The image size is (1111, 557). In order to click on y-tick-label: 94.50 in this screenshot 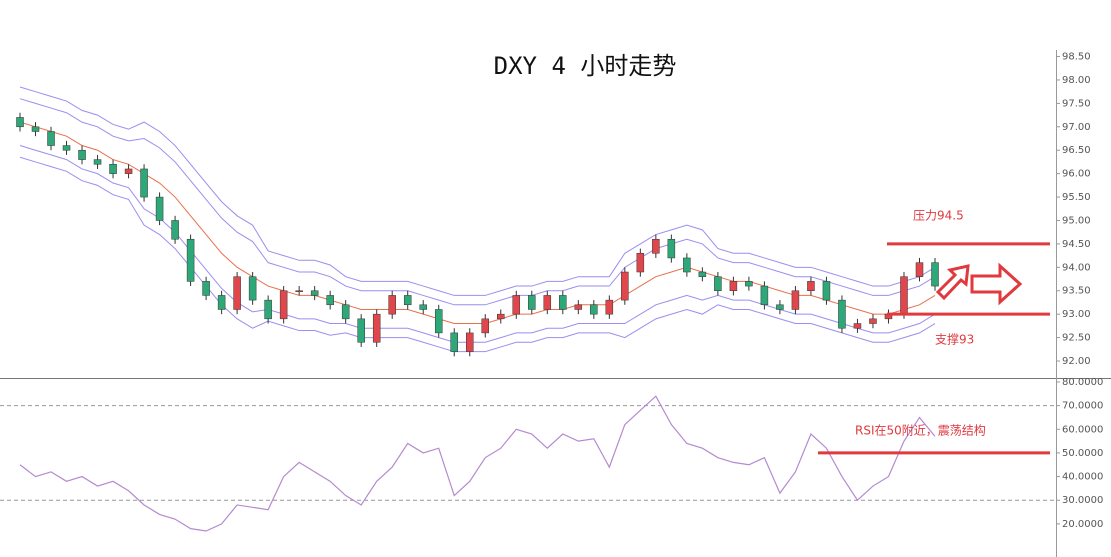, I will do `click(1076, 244)`.